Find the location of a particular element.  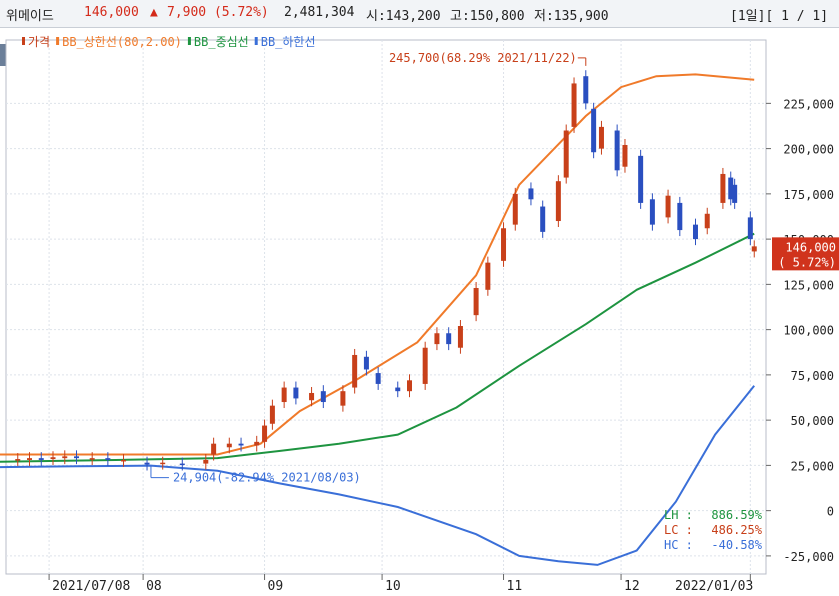

y-tick-label: 125,000 is located at coordinates (808, 285).